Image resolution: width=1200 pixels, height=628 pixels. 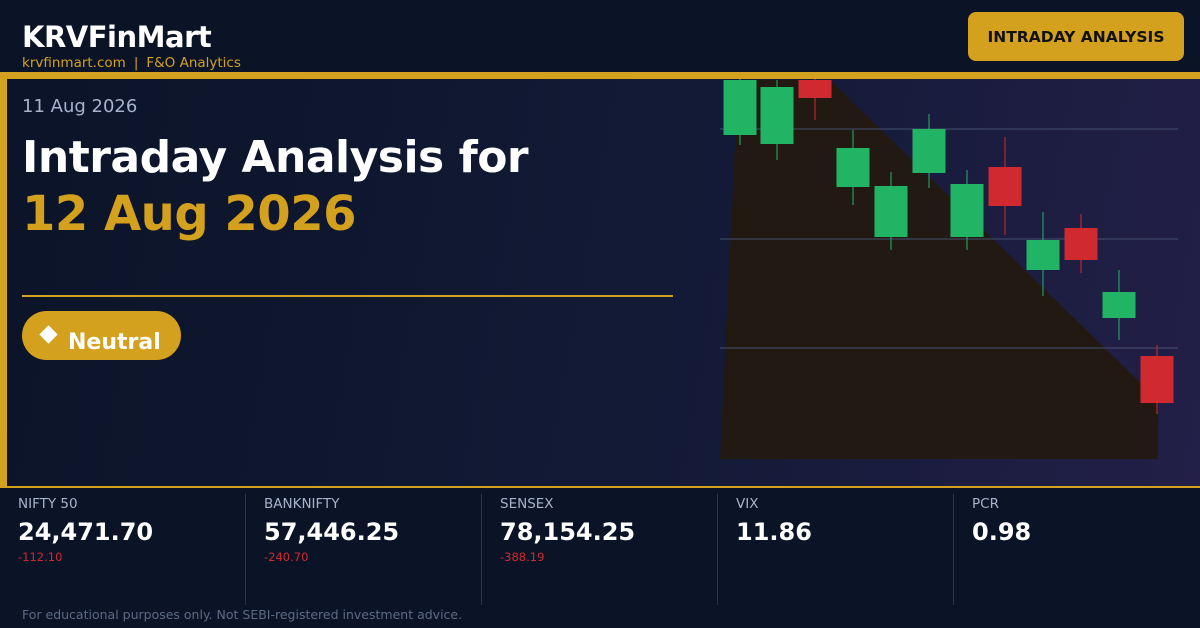 I want to click on stat-change: -240.70, so click(x=286, y=557).